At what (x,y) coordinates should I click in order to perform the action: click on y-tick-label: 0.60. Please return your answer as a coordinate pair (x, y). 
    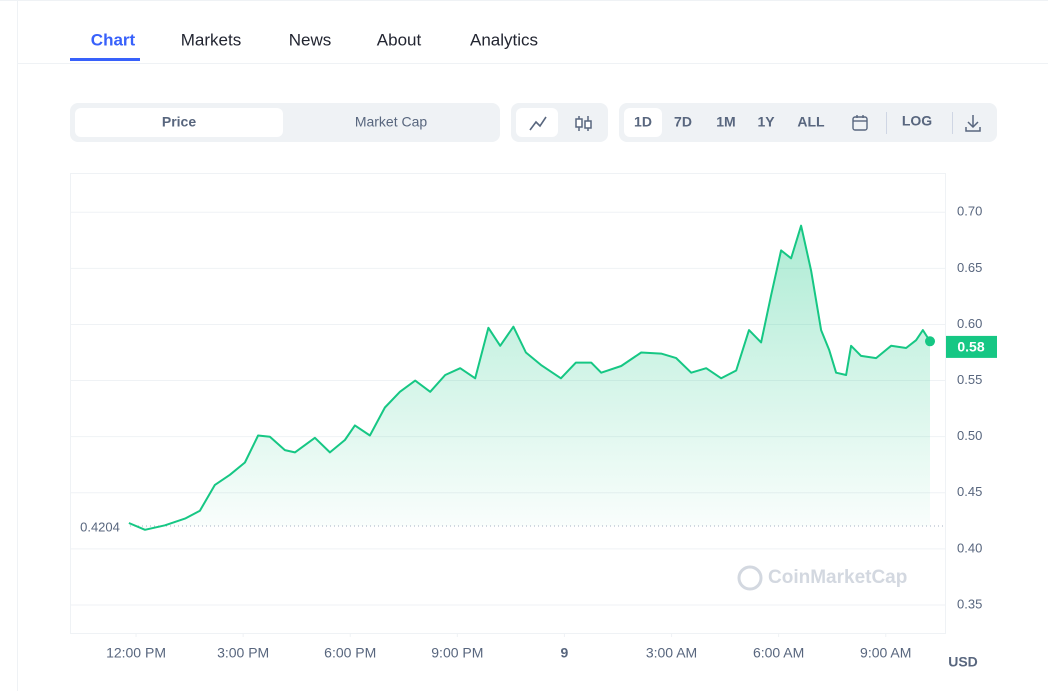
    Looking at the image, I should click on (969, 323).